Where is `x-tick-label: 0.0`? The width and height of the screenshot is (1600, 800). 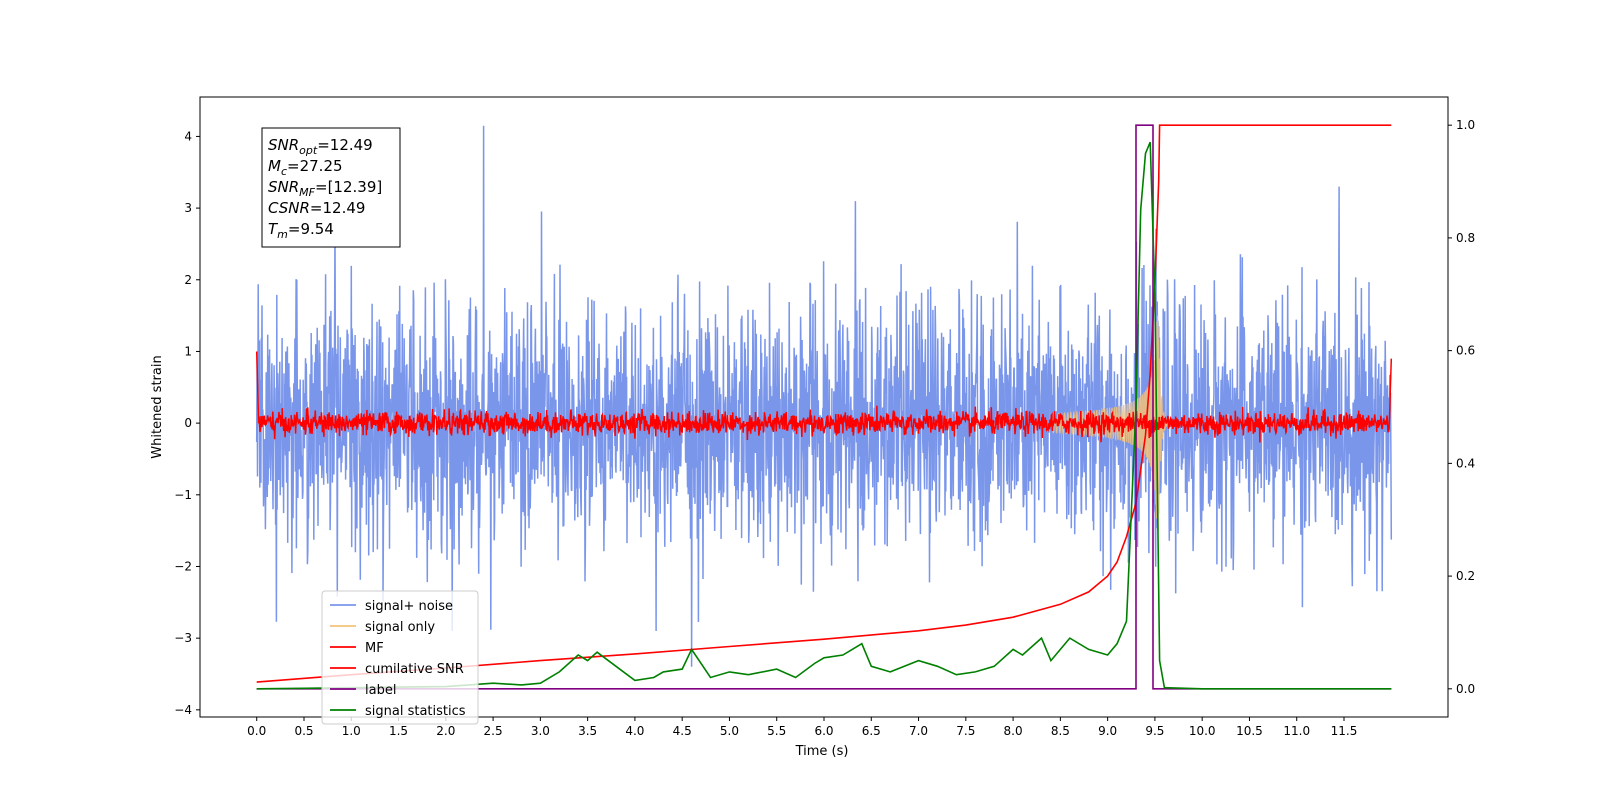 x-tick-label: 0.0 is located at coordinates (256, 731).